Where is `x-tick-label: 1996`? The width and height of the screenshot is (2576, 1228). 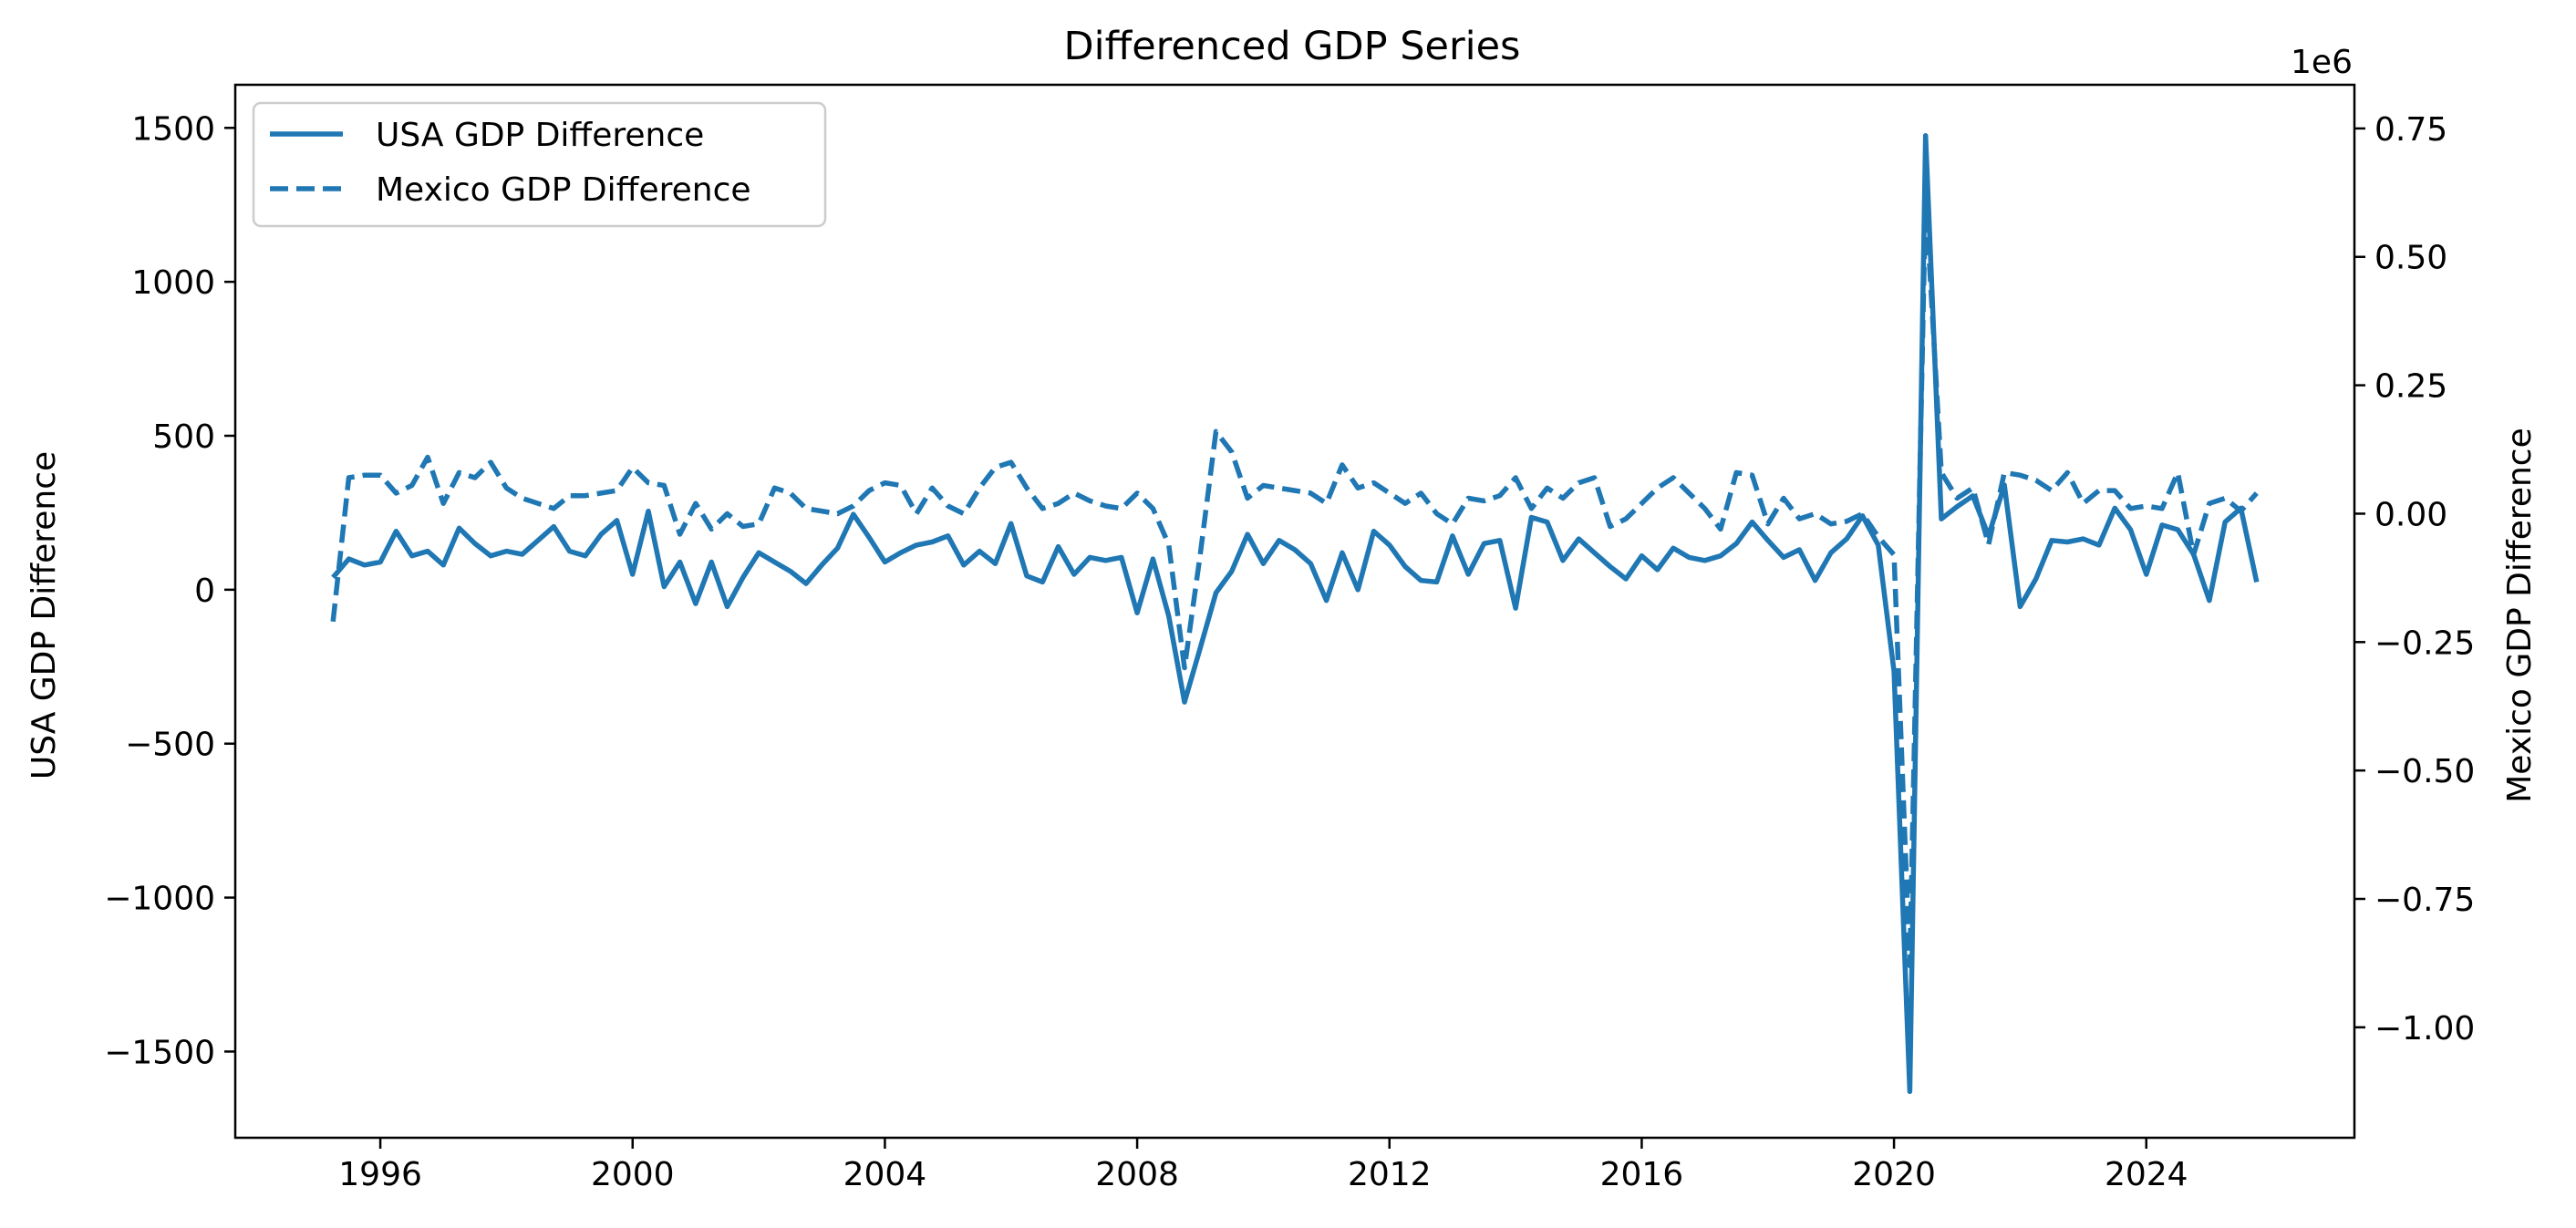
x-tick-label: 1996 is located at coordinates (380, 1174).